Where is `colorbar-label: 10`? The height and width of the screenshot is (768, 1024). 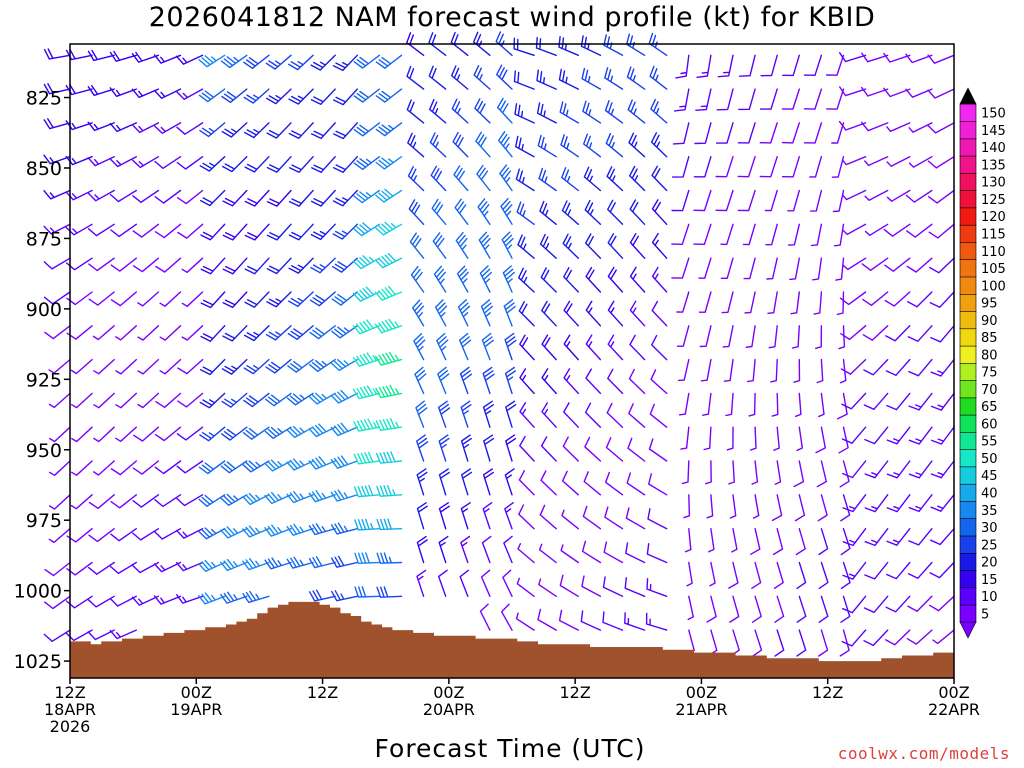 colorbar-label: 10 is located at coordinates (989, 597).